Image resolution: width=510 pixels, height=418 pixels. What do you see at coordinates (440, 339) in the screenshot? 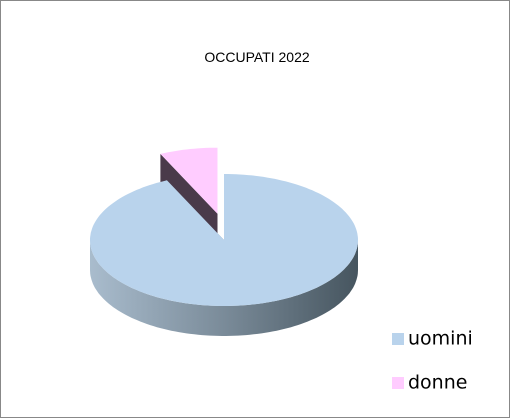
I see `legend-label: uomini` at bounding box center [440, 339].